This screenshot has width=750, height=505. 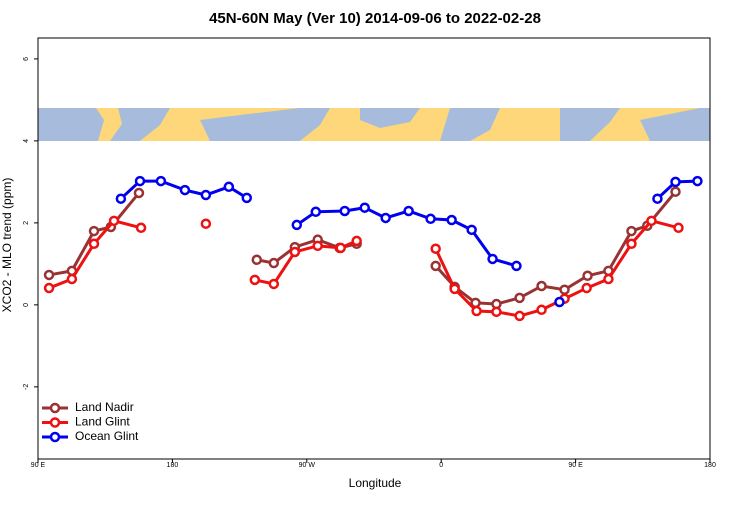 What do you see at coordinates (7, 245) in the screenshot?
I see `y-axis-label: XCO2 - MLO trend (ppm)` at bounding box center [7, 245].